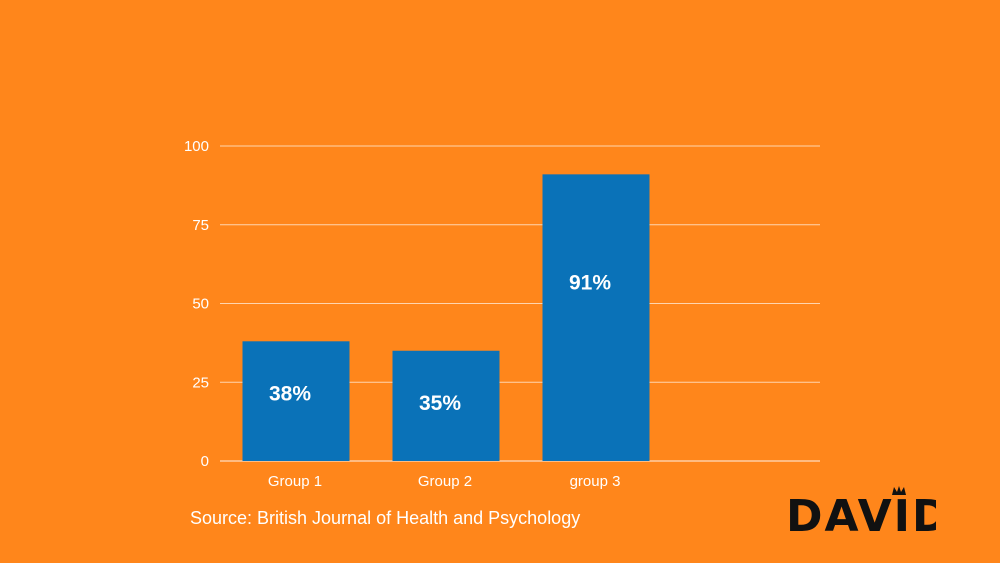 Image resolution: width=1000 pixels, height=563 pixels. Describe the element at coordinates (196, 146) in the screenshot. I see `y-tick-label: 100` at that location.